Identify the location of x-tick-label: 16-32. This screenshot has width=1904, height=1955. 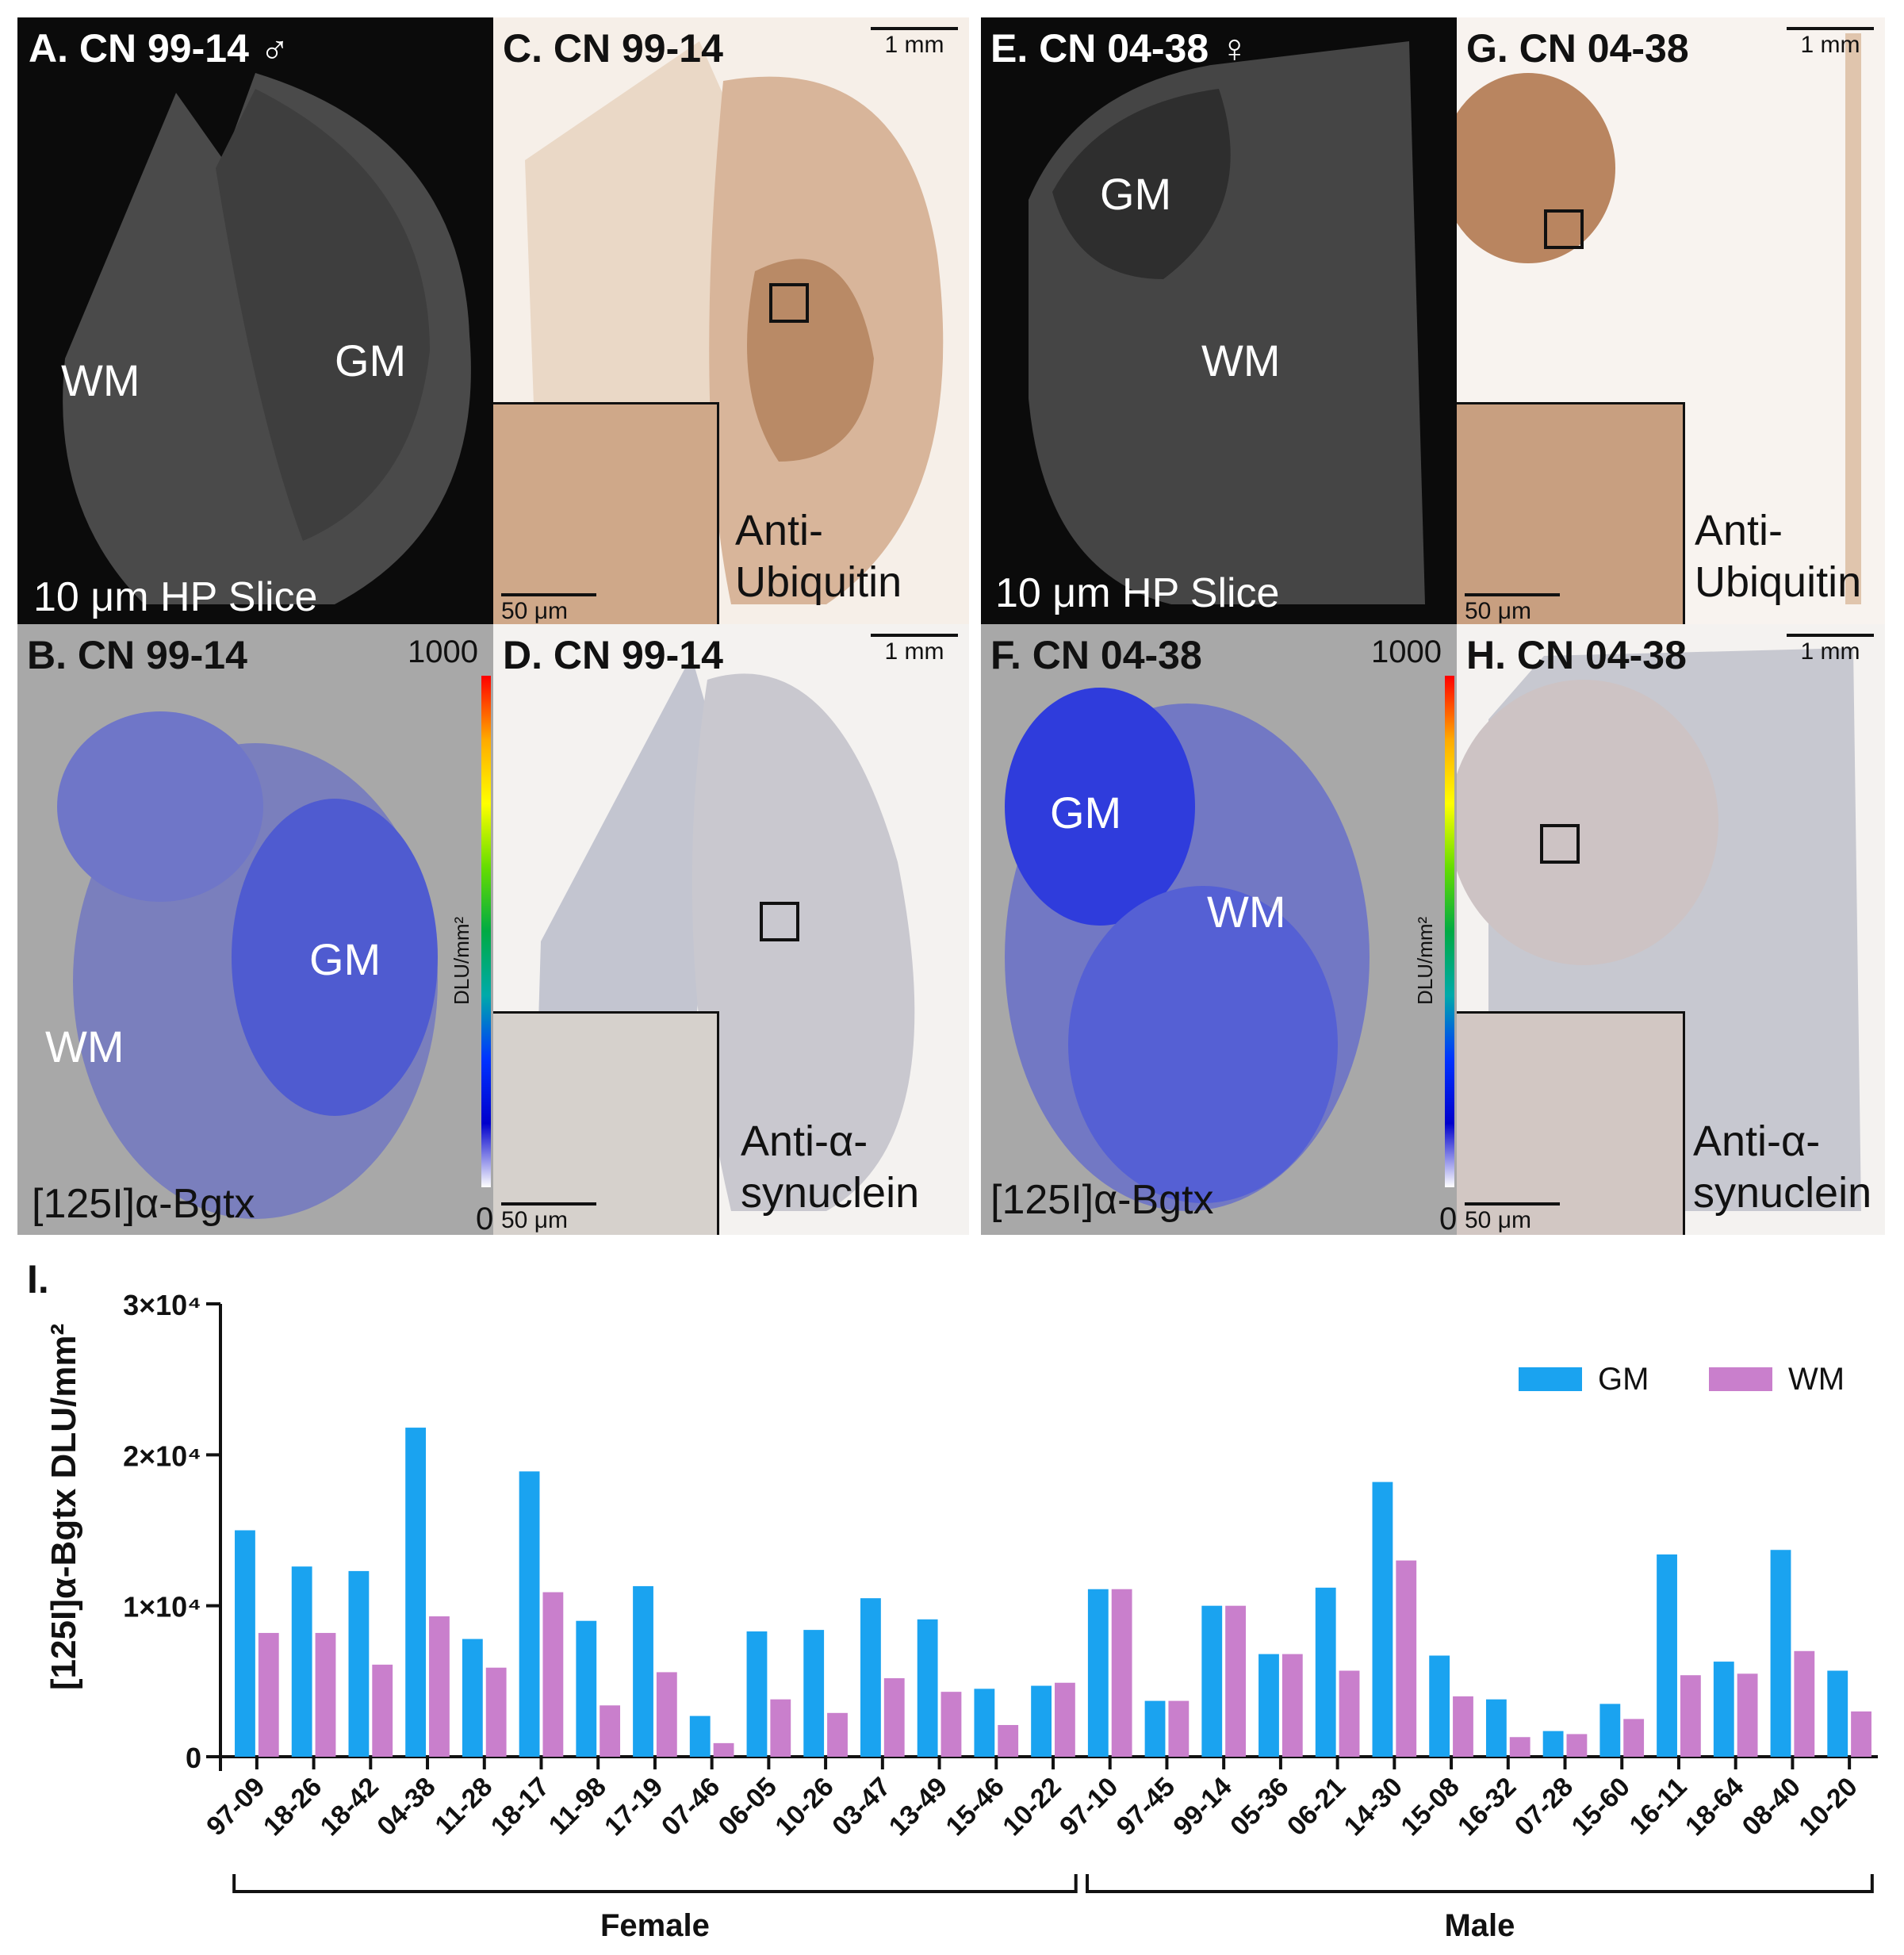
(1487, 1807).